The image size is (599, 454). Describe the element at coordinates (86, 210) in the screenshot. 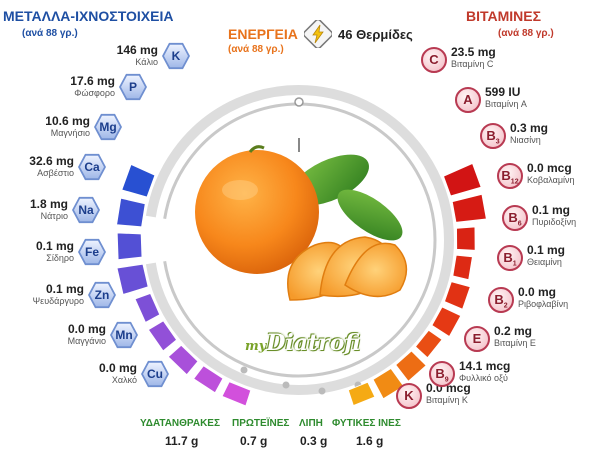

I see `mineral-symbol-badge: Na` at that location.